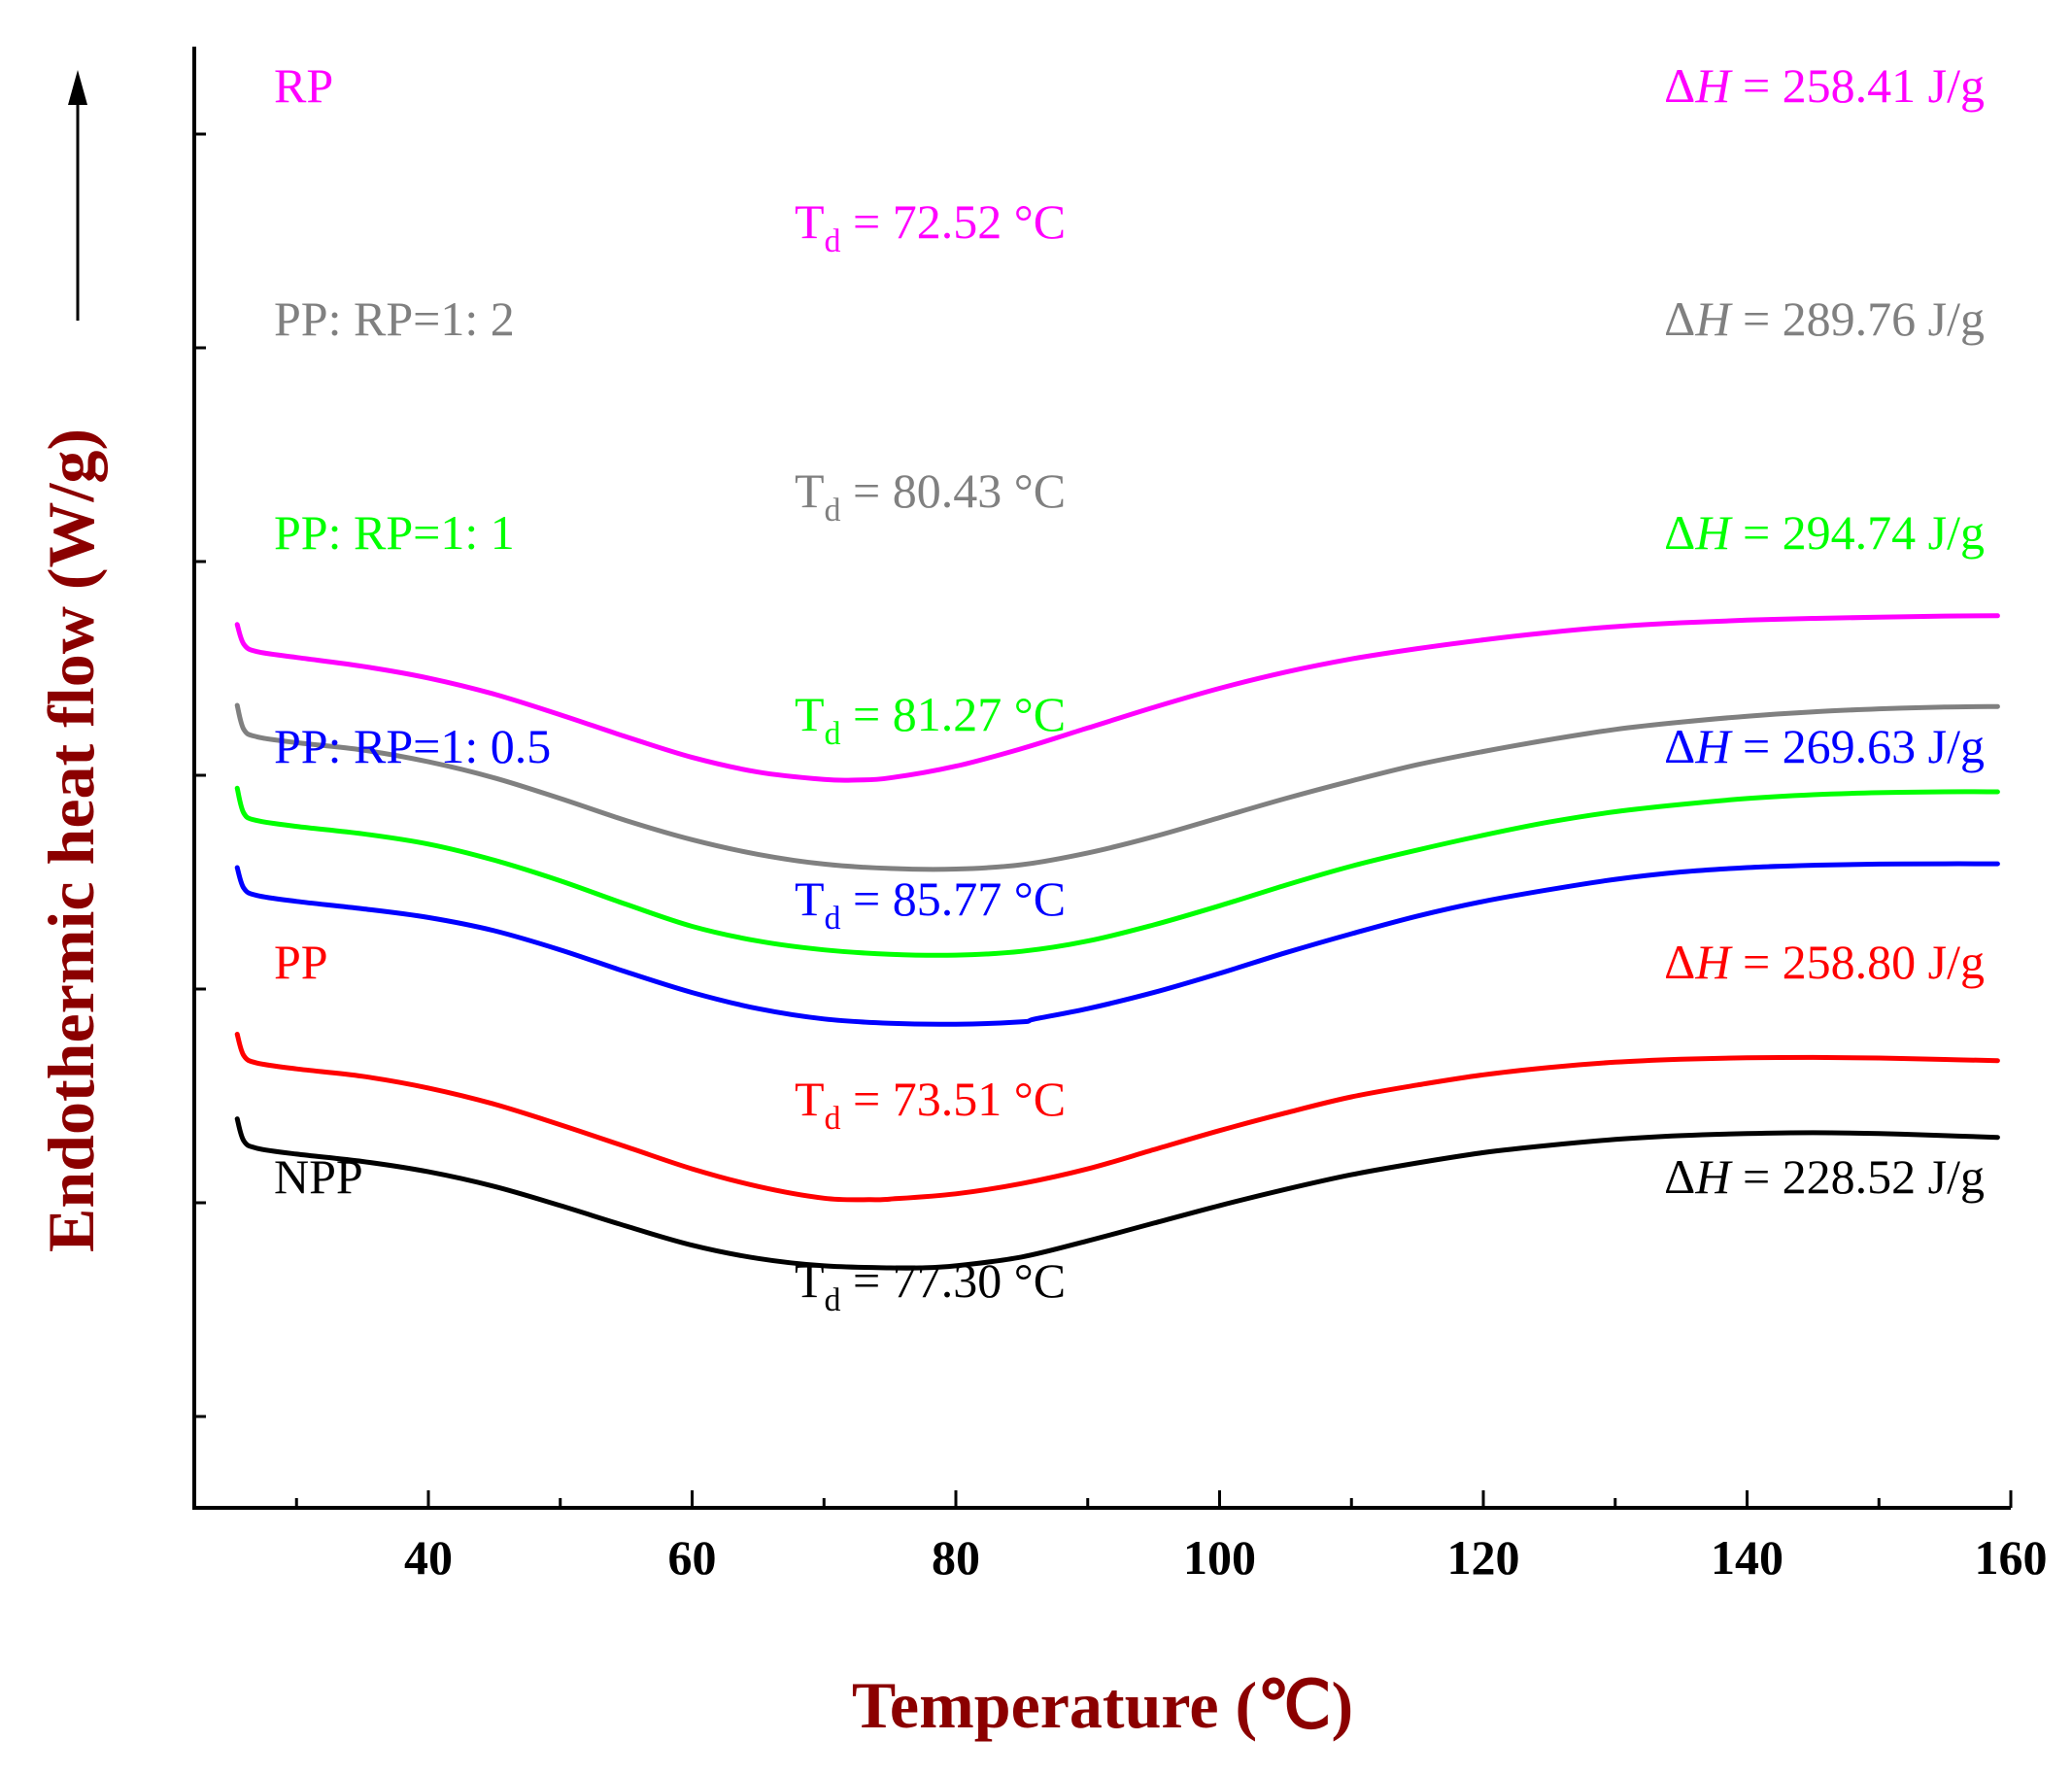 The width and height of the screenshot is (2072, 1775). I want to click on label-part: 80.43, so click(947, 490).